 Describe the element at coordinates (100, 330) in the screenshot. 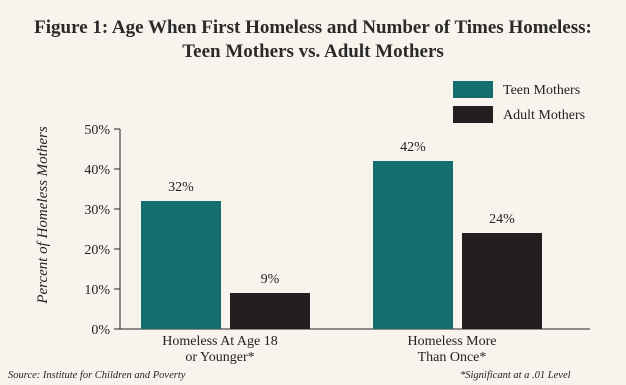

I see `y-tick-label: 0%` at that location.